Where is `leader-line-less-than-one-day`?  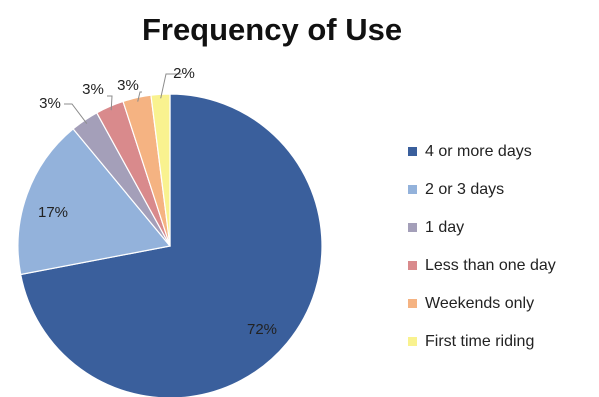
leader-line-less-than-one-day is located at coordinates (110, 103).